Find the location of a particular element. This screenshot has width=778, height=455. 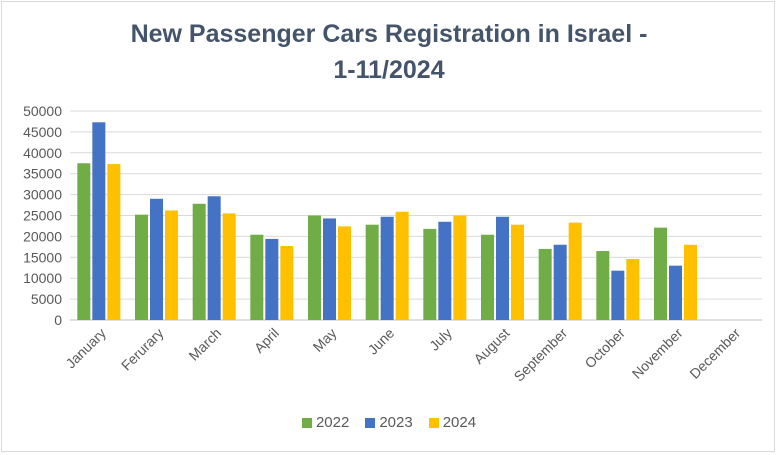

bar-2023-may is located at coordinates (329, 269).